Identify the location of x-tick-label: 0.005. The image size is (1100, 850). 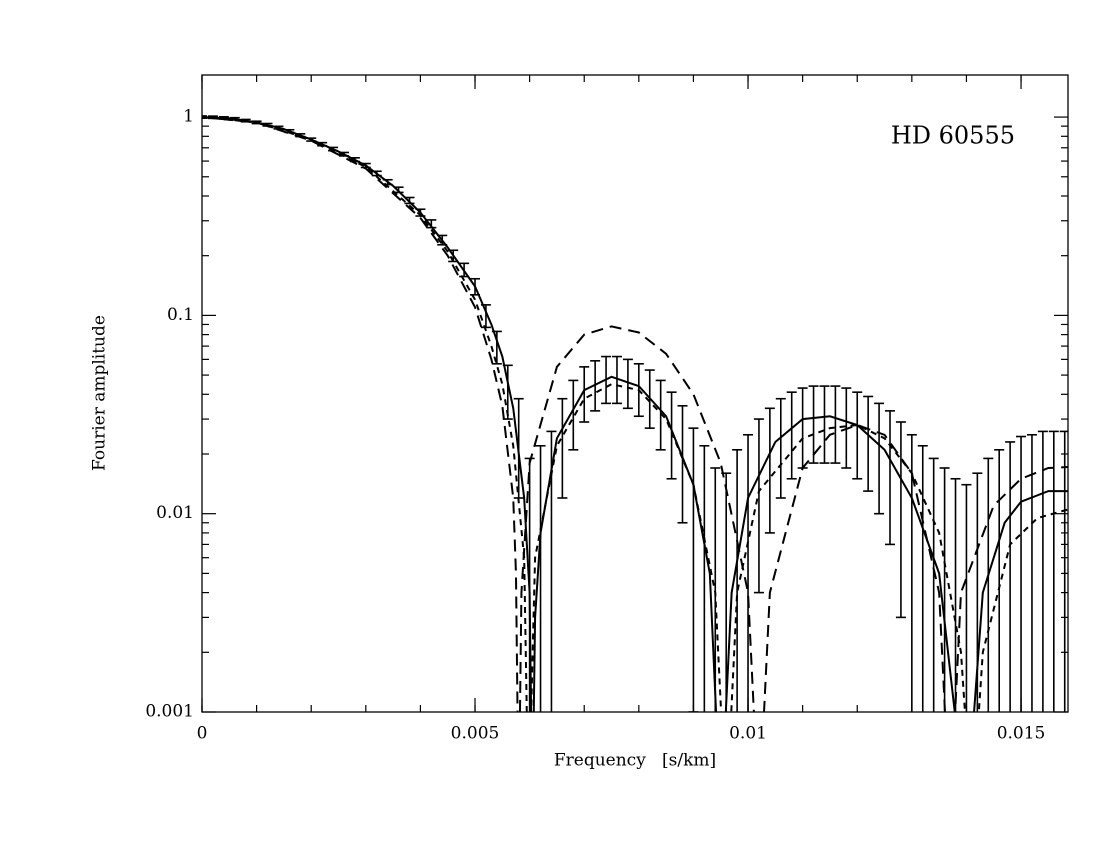
(475, 734).